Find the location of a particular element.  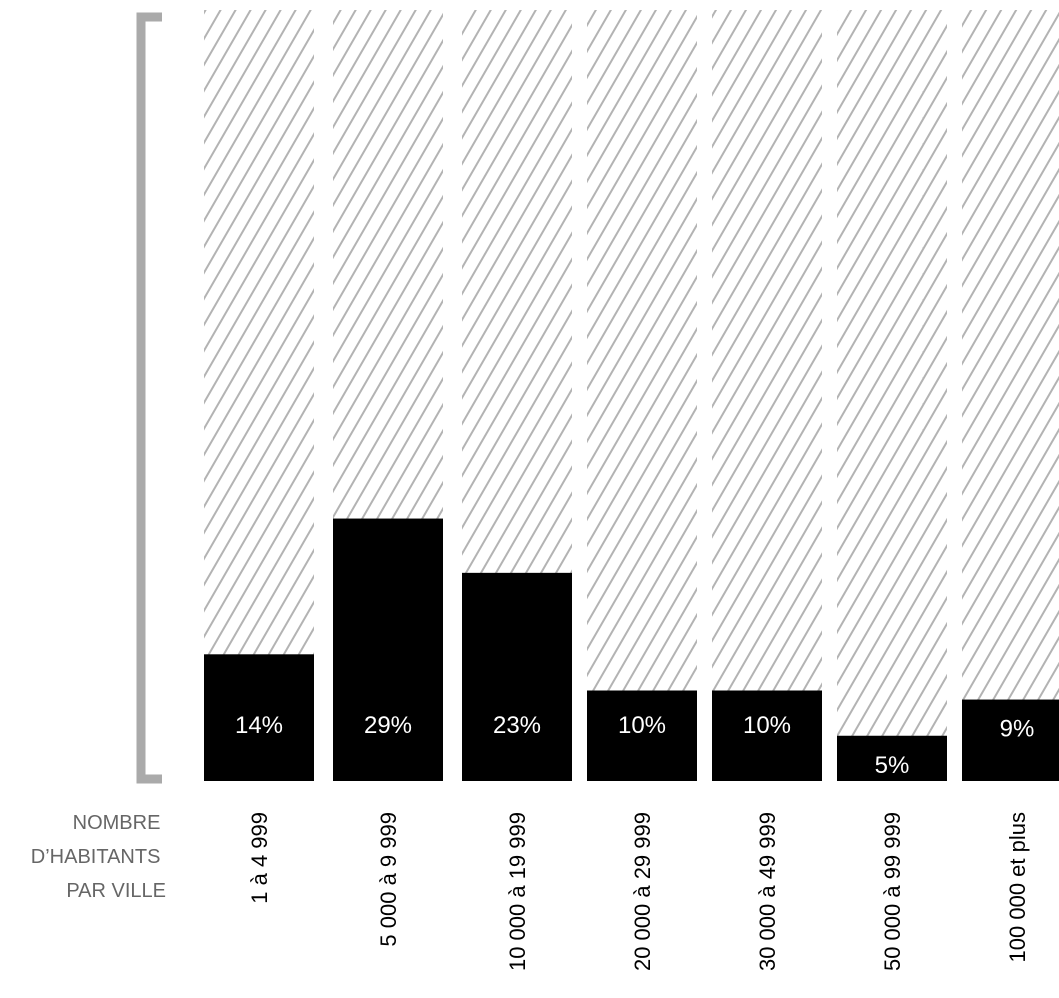

axis-bracket is located at coordinates (149, 398).